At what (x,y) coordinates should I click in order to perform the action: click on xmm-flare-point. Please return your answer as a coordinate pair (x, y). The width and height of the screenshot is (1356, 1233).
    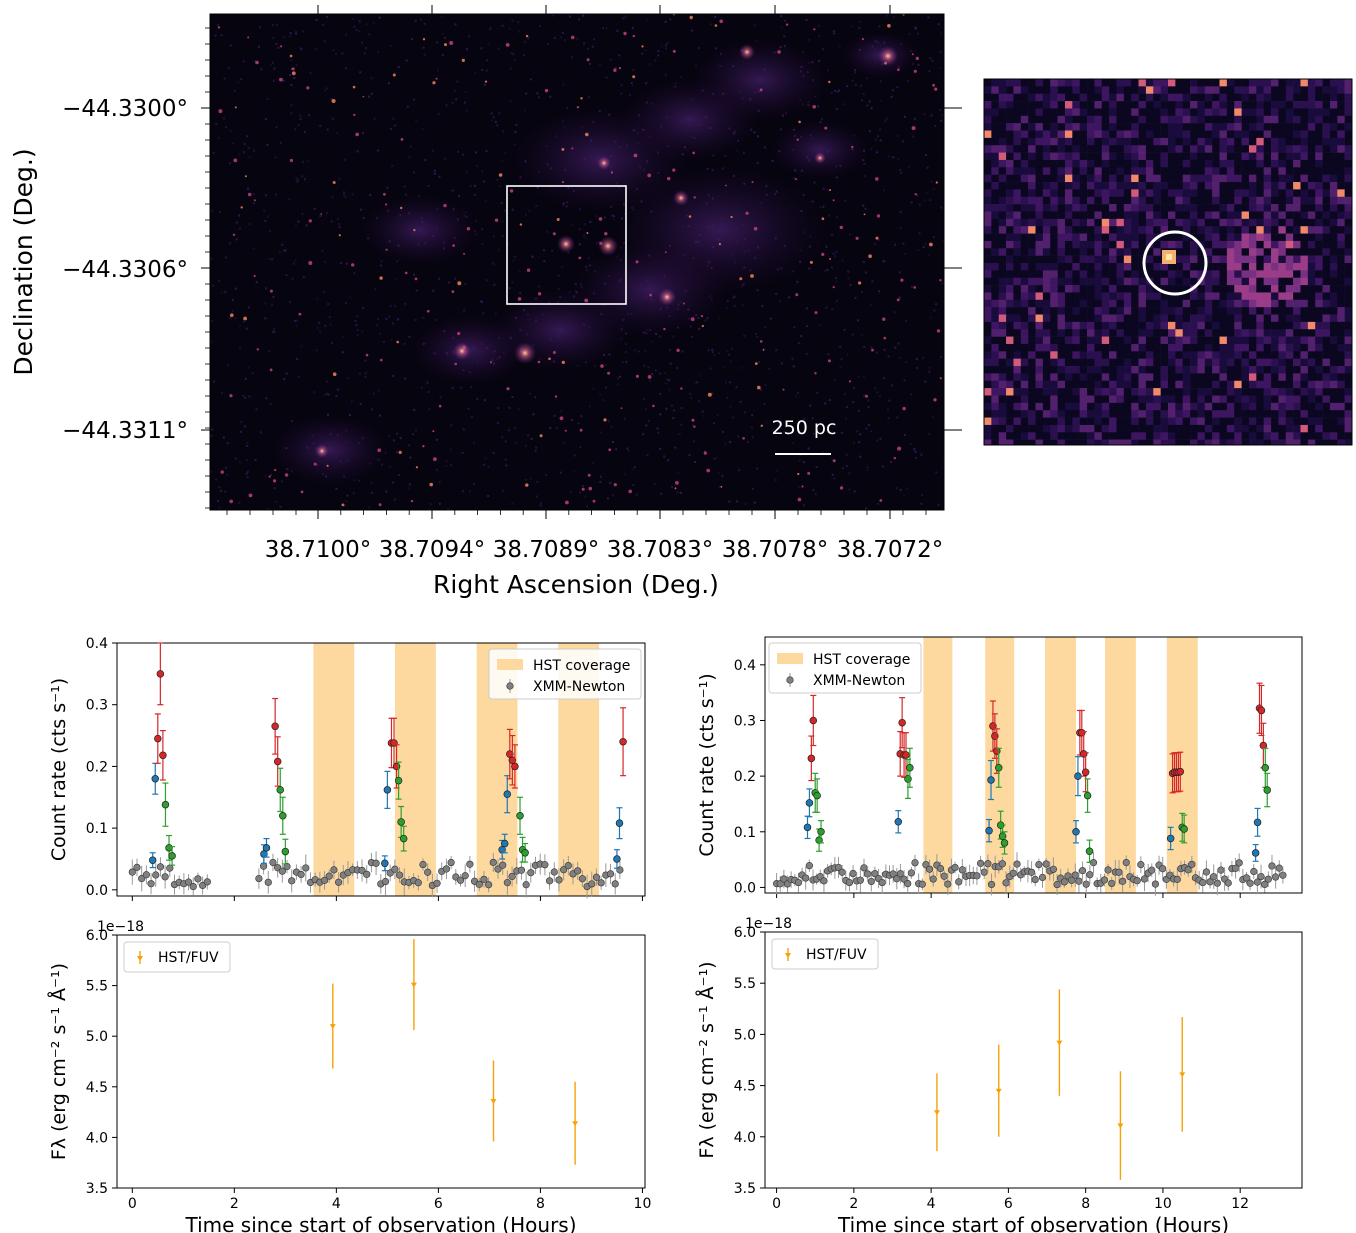
    Looking at the image, I should click on (512, 760).